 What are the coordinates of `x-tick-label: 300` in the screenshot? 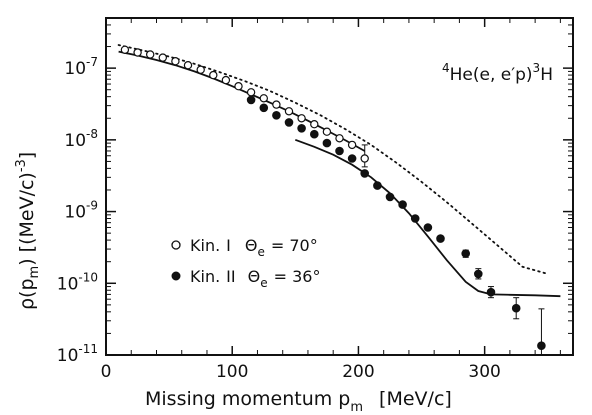 It's located at (484, 372).